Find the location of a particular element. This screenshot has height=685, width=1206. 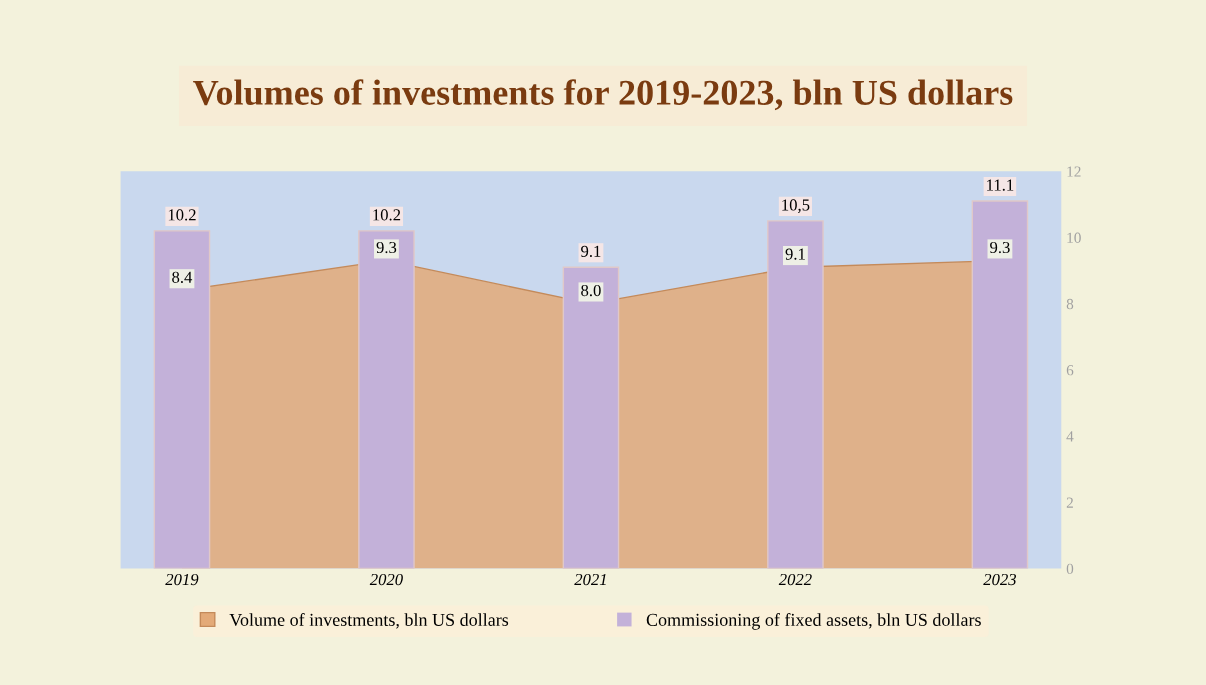

x-tick-label: 2023 is located at coordinates (1000, 579).